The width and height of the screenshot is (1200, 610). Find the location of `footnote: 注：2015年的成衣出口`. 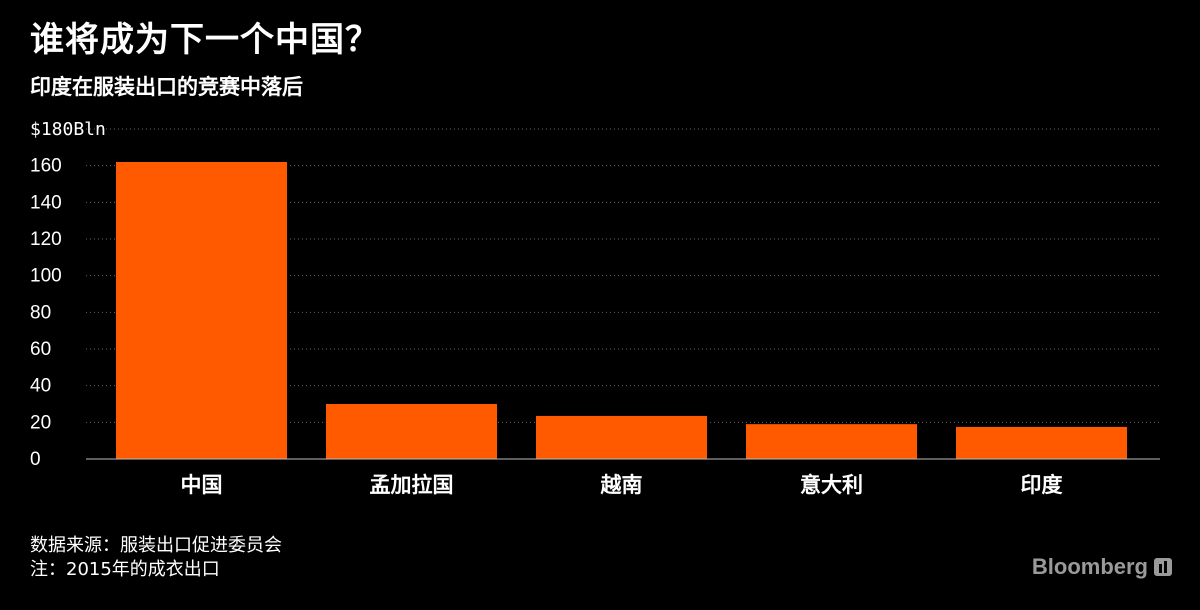

footnote: 注：2015年的成衣出口 is located at coordinates (125, 569).